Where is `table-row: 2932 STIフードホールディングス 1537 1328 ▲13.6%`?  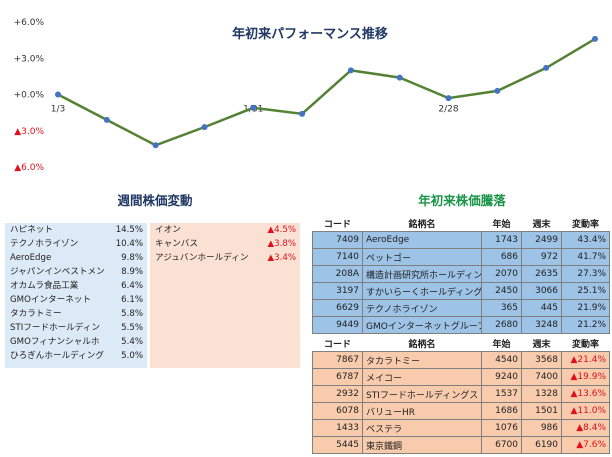
table-row: 2932 STIフードホールディングス 1537 1328 ▲13.6% is located at coordinates (461, 394).